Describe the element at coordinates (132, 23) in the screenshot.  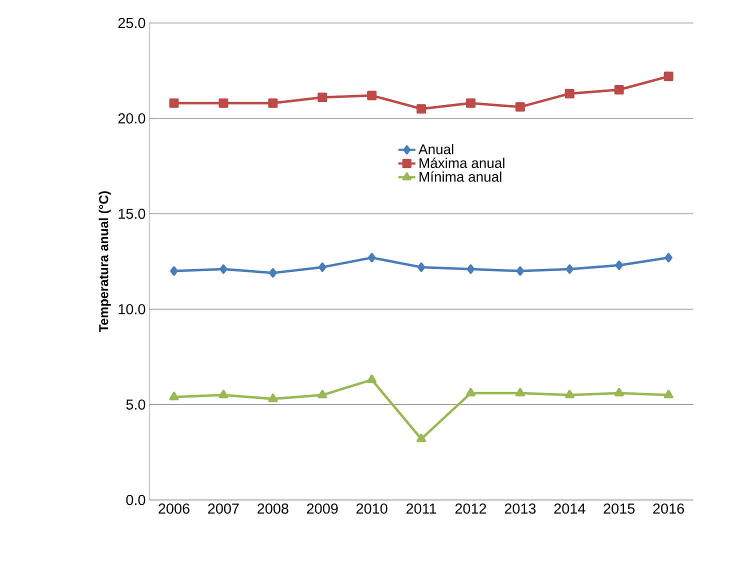
I see `y-tick-label: 25.0` at that location.